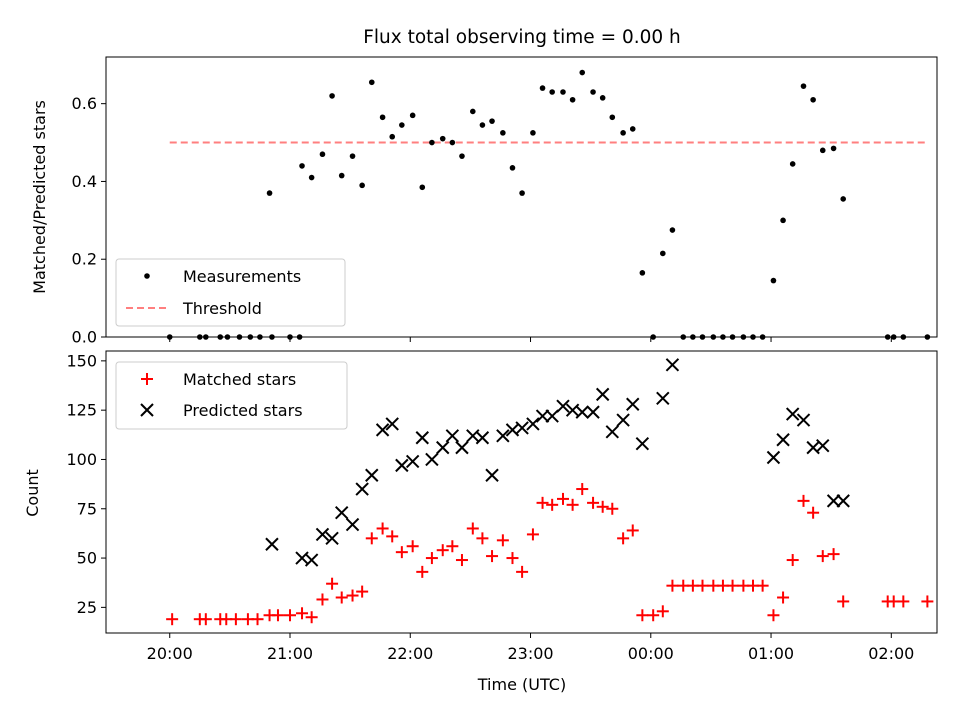 This screenshot has width=960, height=720. I want to click on x-tick-label: 20:00, so click(170, 653).